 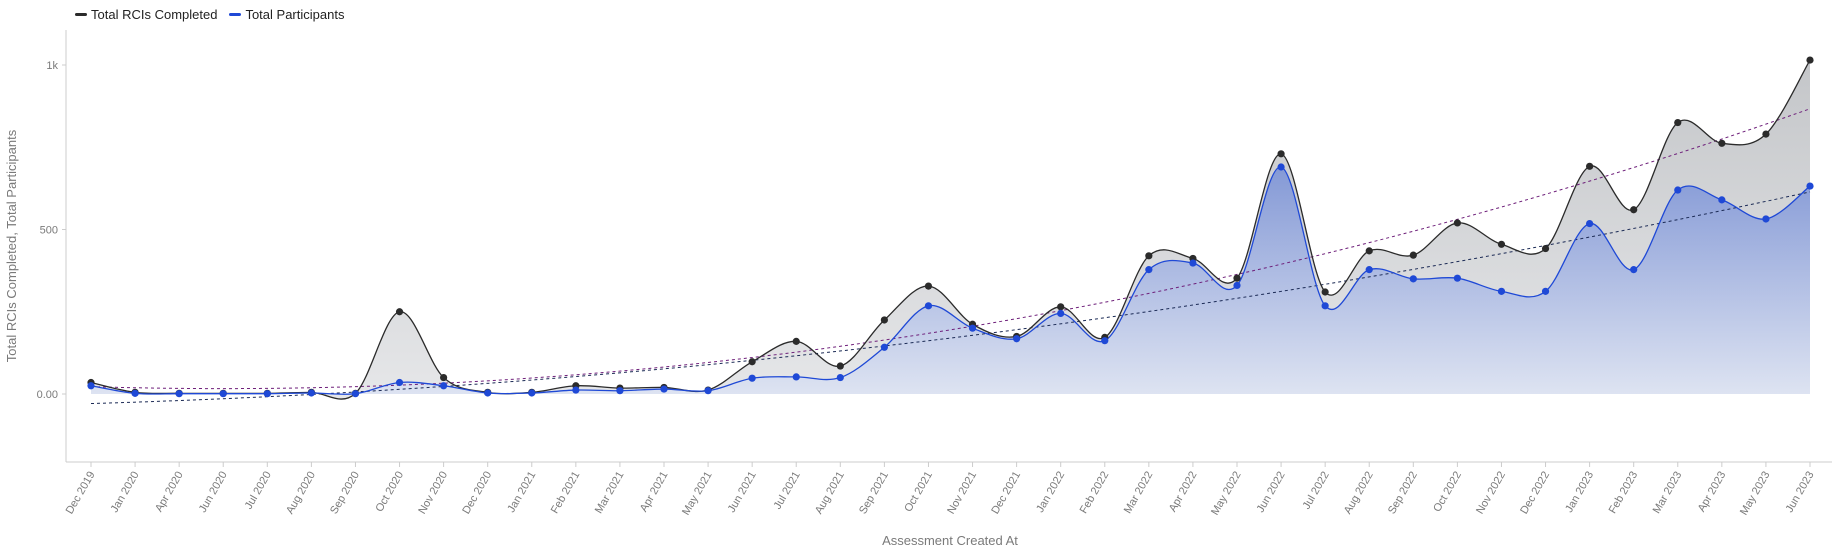 I want to click on x-axis-title: Assessment Created At, so click(x=950, y=540).